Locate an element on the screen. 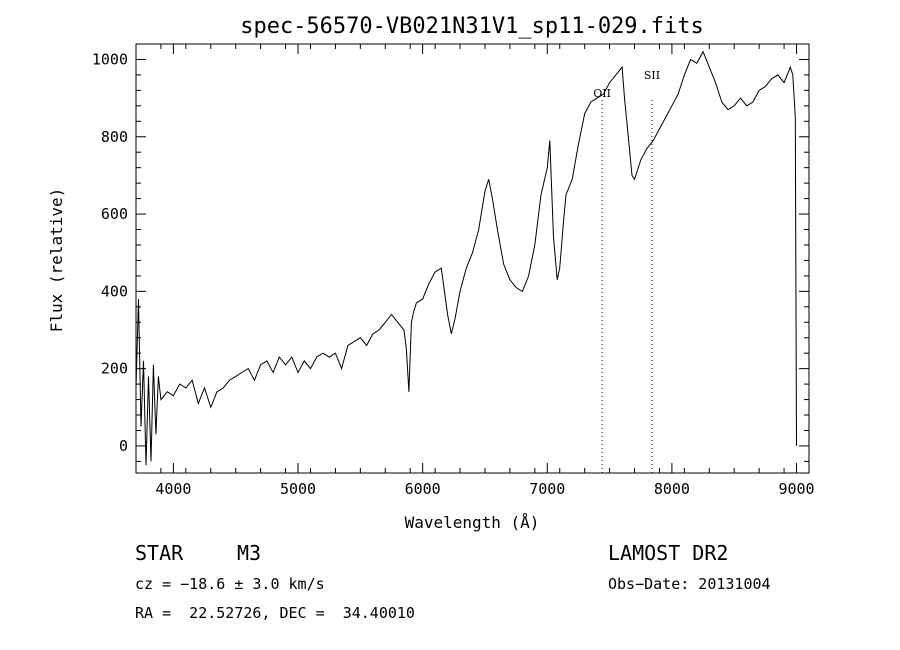  x-tick-label: 9000 is located at coordinates (796, 489).